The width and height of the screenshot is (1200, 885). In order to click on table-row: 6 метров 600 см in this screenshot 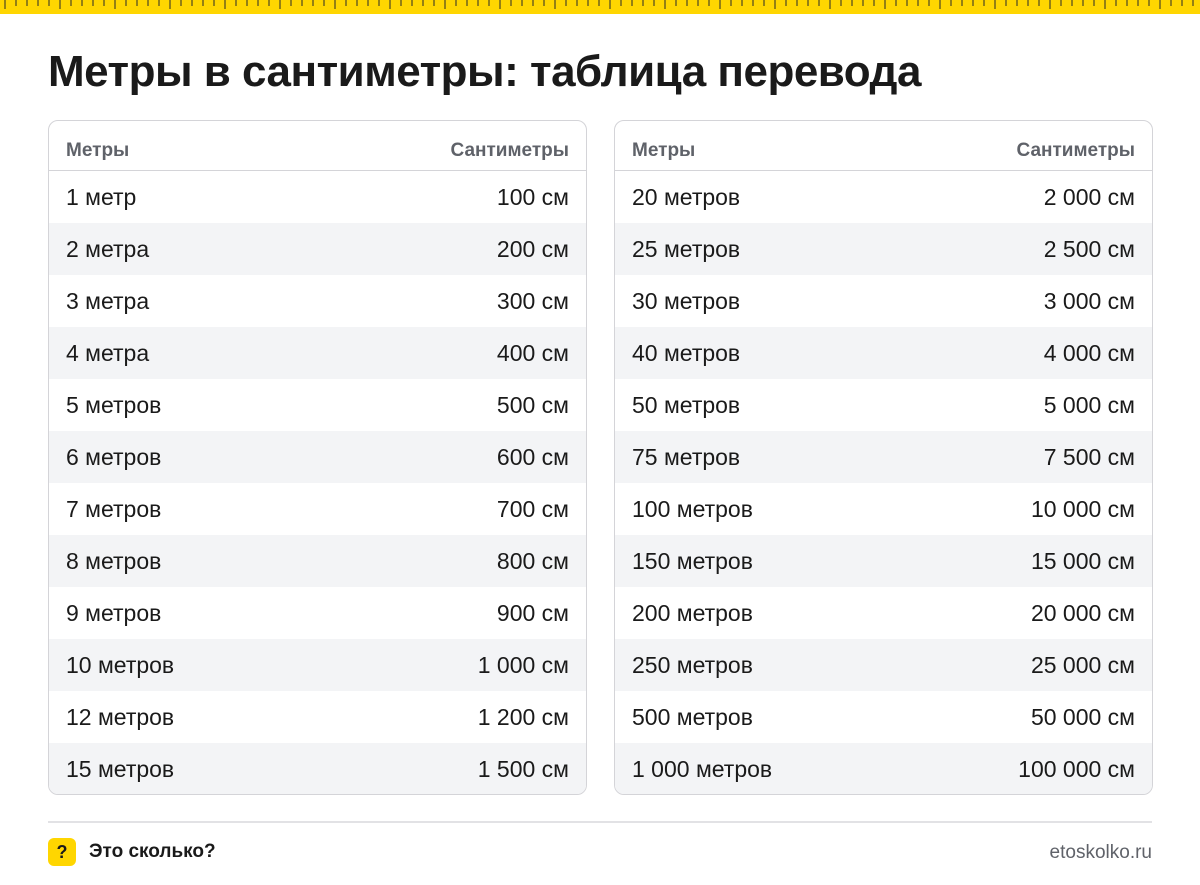, I will do `click(317, 457)`.